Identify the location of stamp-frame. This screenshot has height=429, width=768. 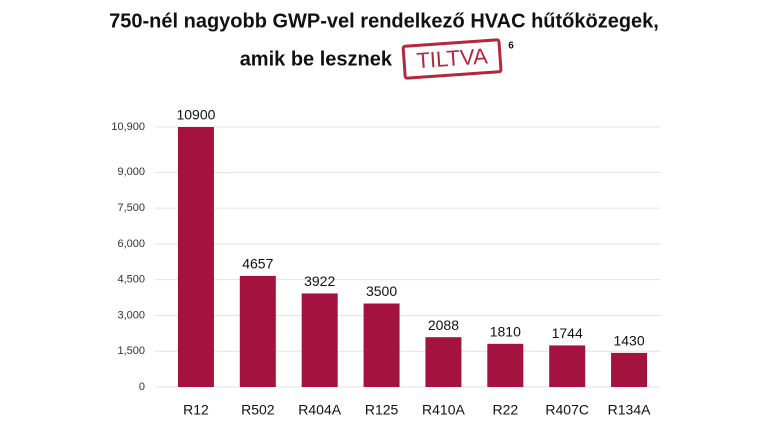
(452, 59).